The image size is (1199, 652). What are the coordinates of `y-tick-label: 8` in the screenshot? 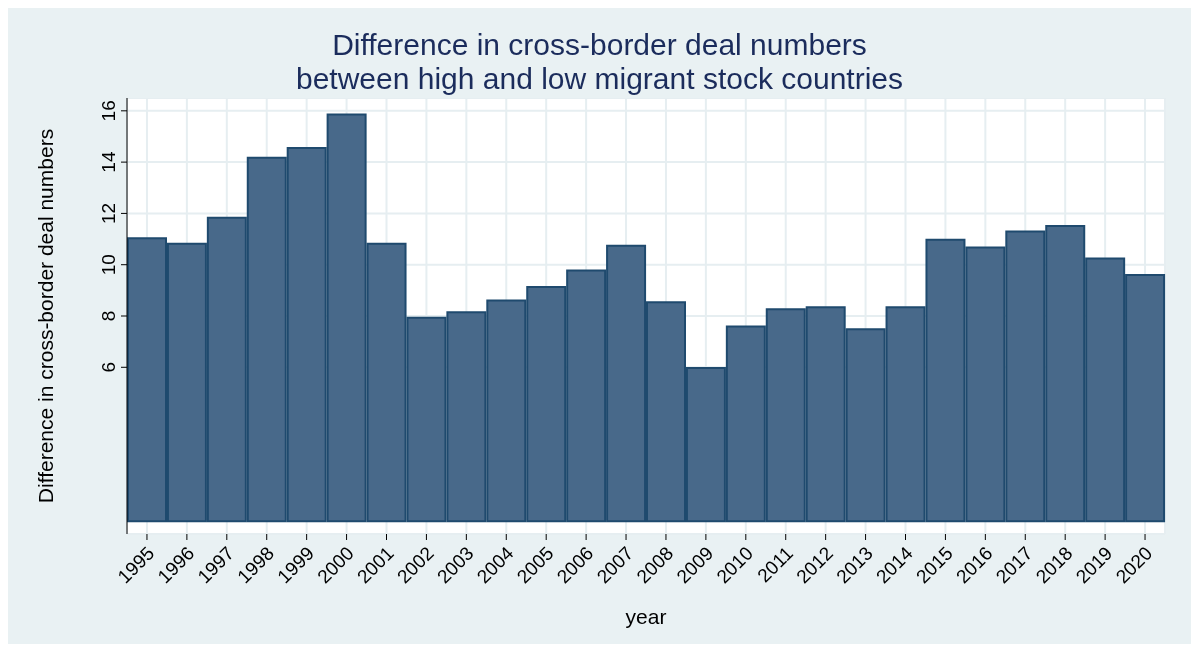 It's located at (108, 316).